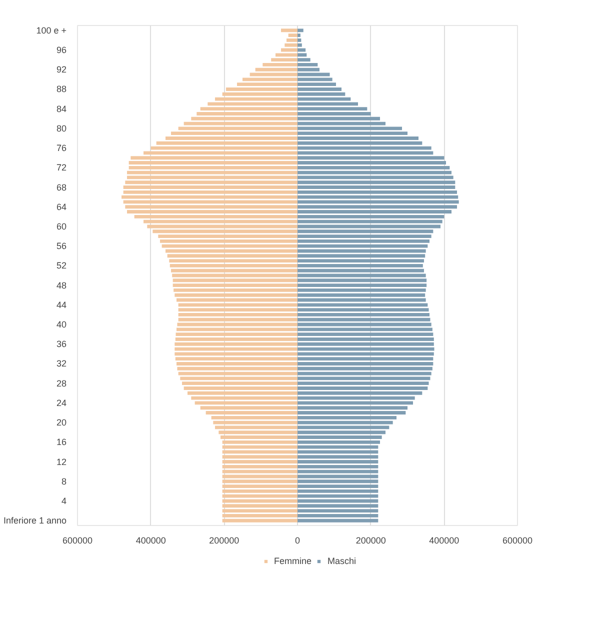  Describe the element at coordinates (64, 481) in the screenshot. I see `y-tick-label: 8` at that location.